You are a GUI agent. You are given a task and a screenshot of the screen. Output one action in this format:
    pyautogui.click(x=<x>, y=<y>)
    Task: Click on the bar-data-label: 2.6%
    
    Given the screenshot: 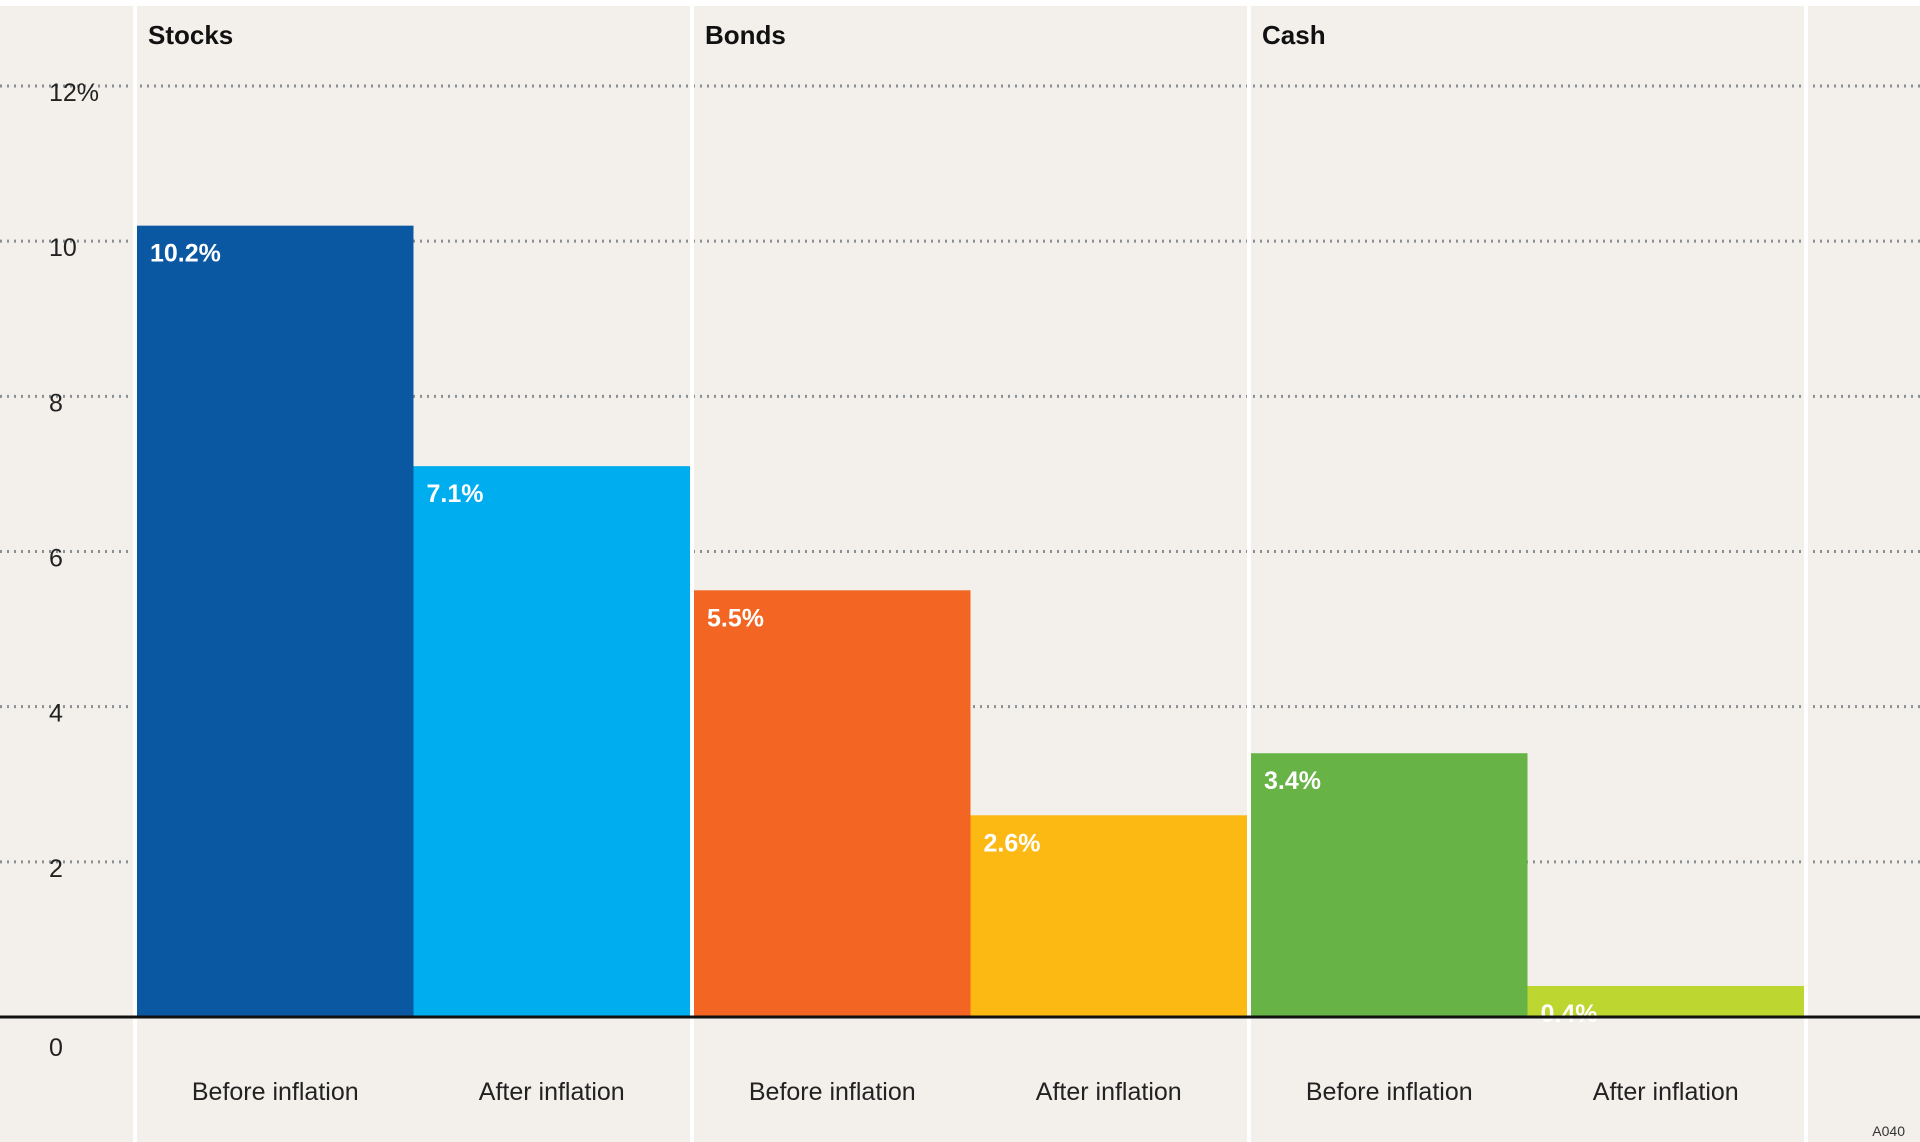 What is the action you would take?
    pyautogui.click(x=1012, y=843)
    